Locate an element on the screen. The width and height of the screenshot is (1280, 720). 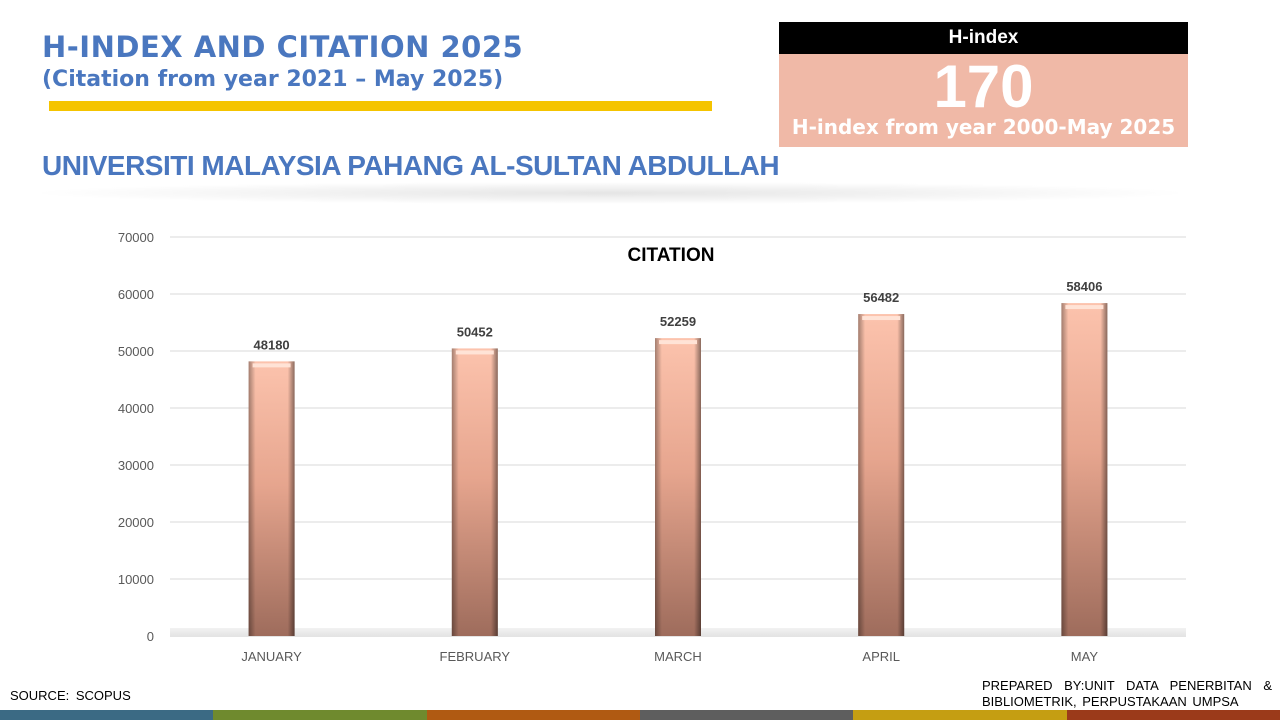
footer-stripe is located at coordinates (640, 715).